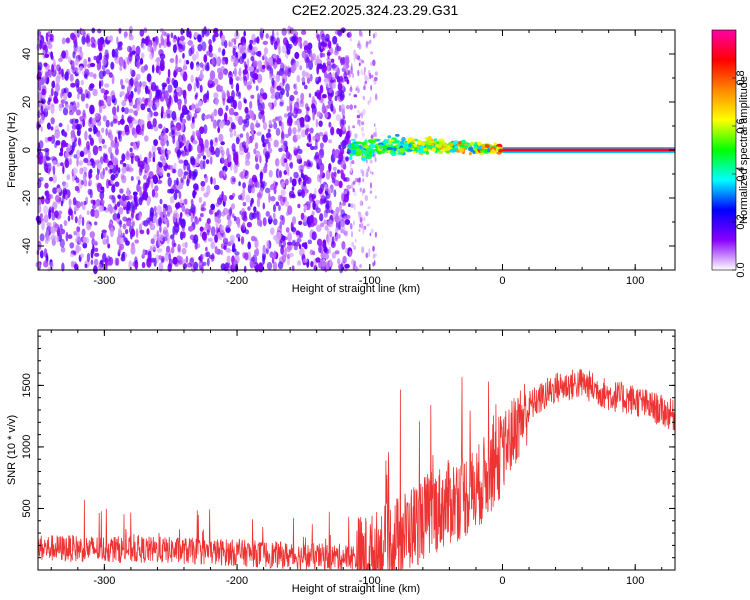  Describe the element at coordinates (741, 125) in the screenshot. I see `colorbar-tick-label: 0.6` at that location.